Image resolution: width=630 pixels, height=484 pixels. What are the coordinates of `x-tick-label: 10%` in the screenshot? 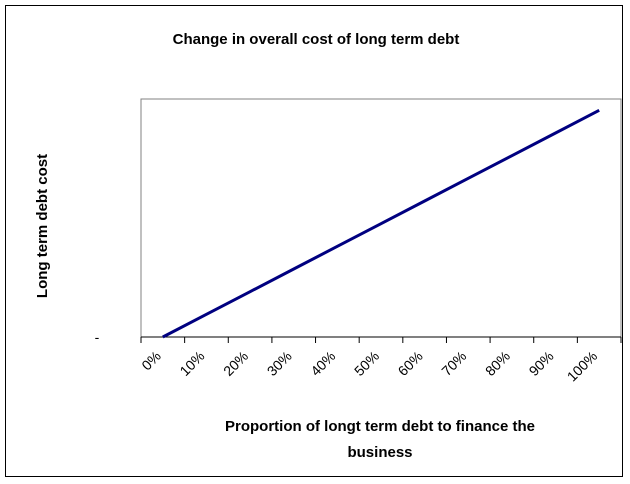 It's located at (191, 363).